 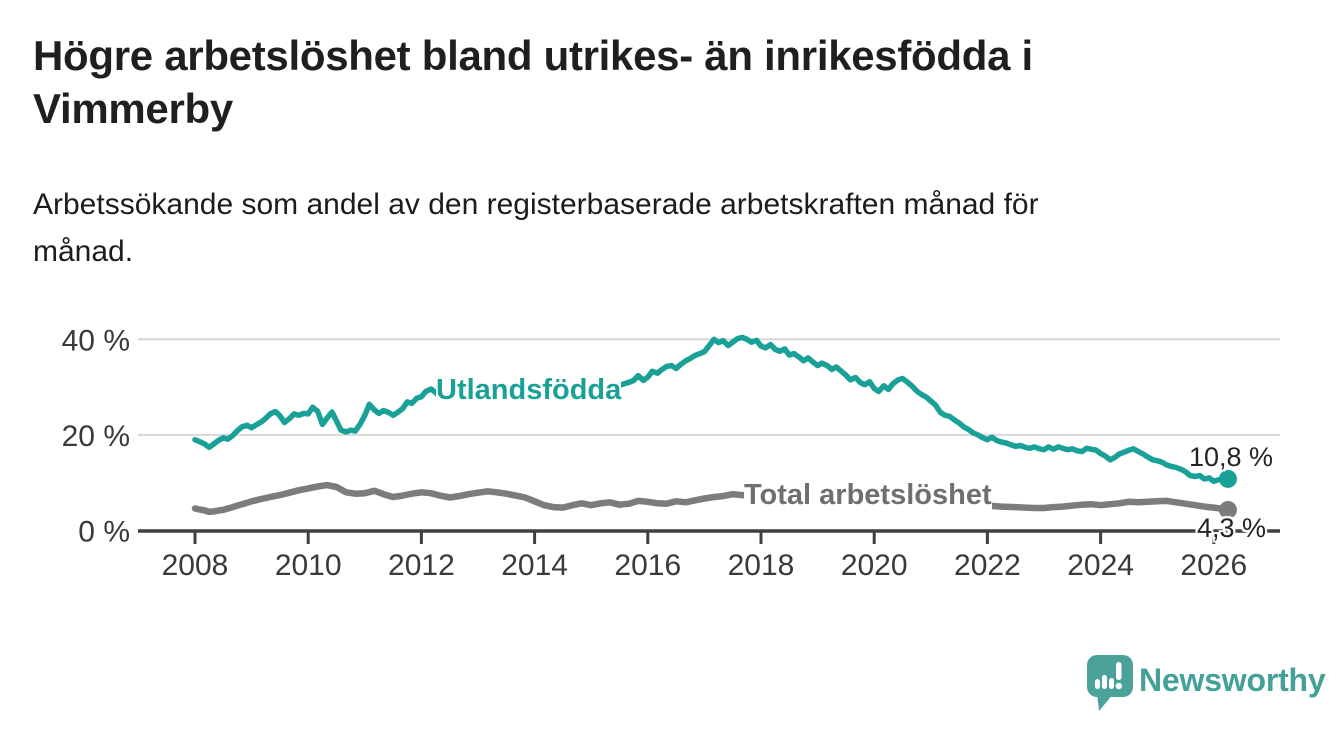 I want to click on x-tick-label-2012: 2012, so click(x=421, y=565).